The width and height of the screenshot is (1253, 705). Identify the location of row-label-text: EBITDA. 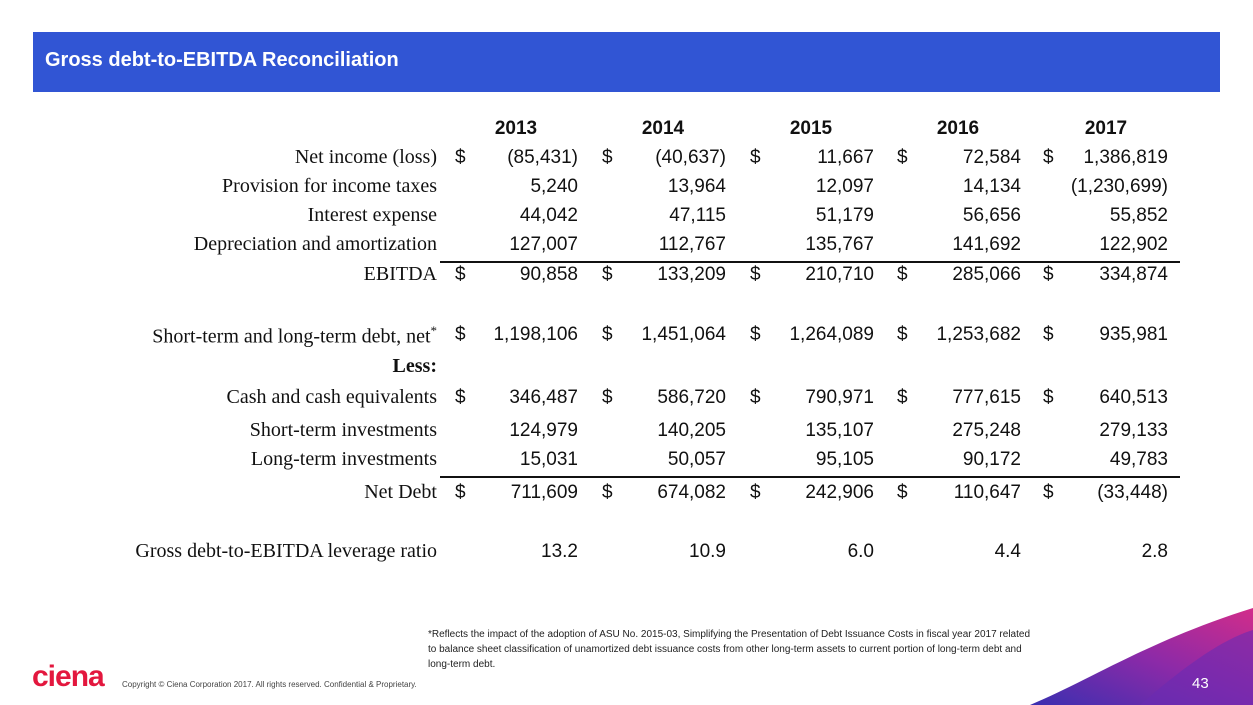
(400, 274).